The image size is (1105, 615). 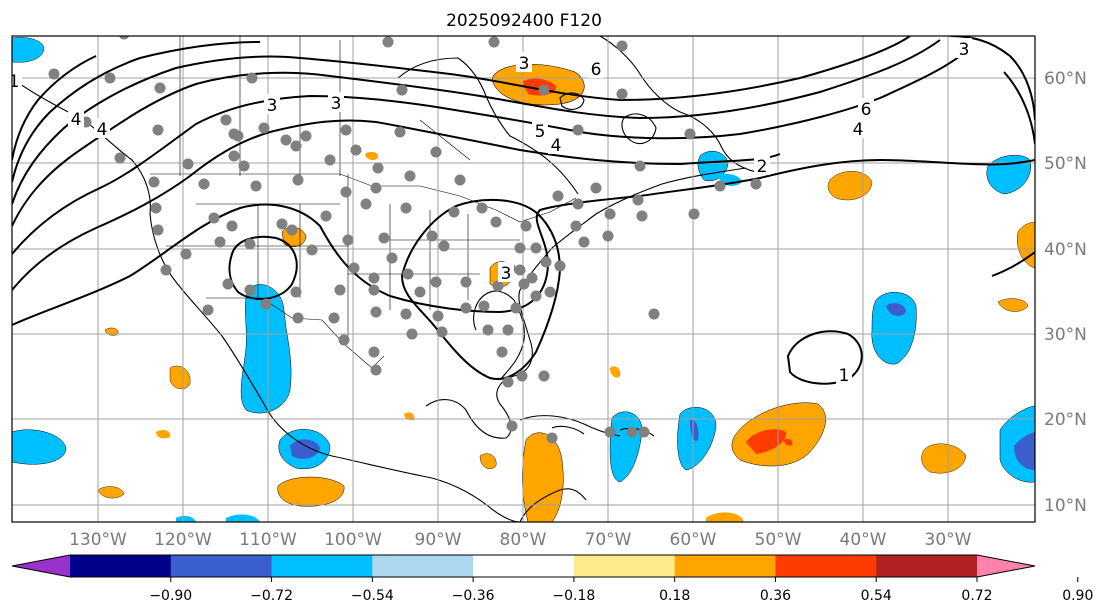 What do you see at coordinates (1077, 596) in the screenshot?
I see `colorbar-tick-label: 0.90` at bounding box center [1077, 596].